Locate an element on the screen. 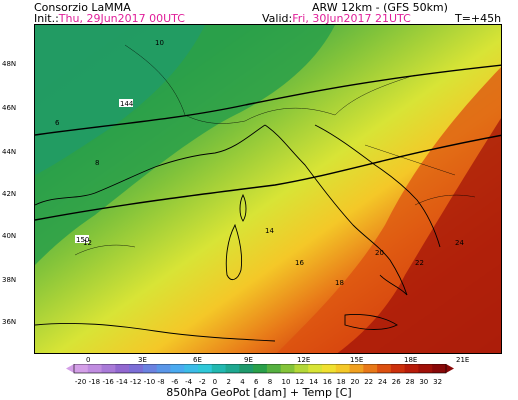  init-label: Init.: is located at coordinates (46, 18).